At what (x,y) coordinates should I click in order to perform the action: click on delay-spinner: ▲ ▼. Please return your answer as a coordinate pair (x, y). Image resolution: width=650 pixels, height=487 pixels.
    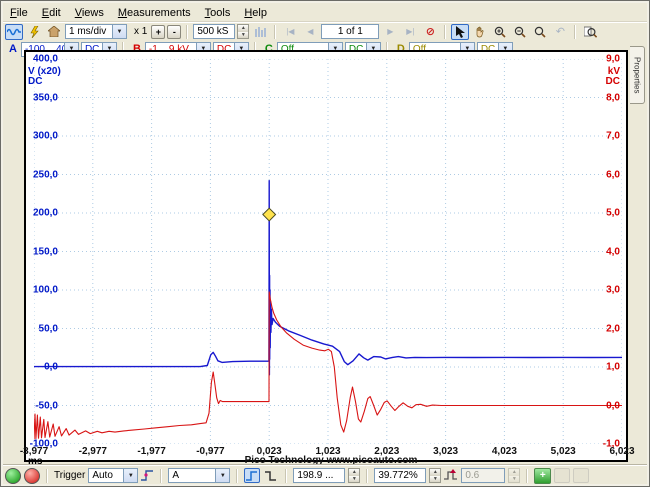
    Looking at the image, I should click on (514, 475).